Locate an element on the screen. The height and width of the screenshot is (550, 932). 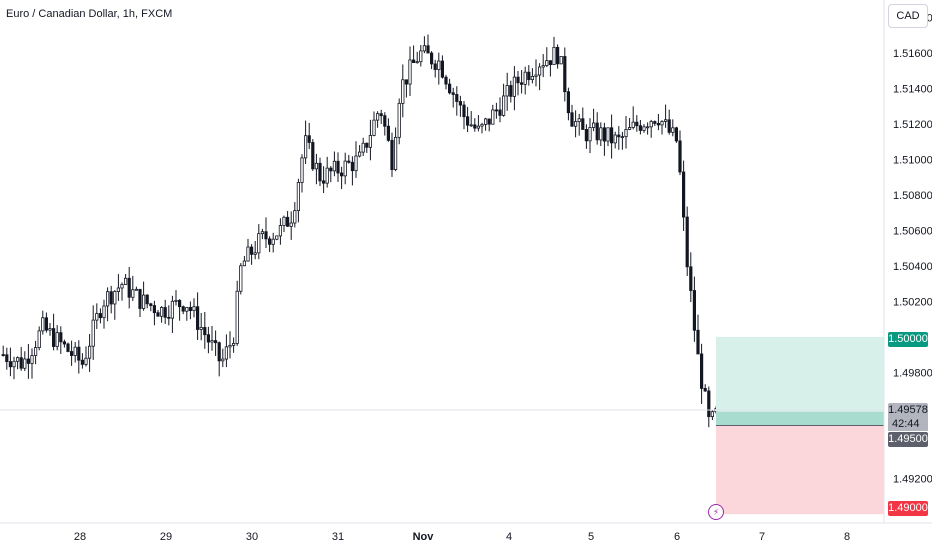
profit-zone is located at coordinates (800, 374).